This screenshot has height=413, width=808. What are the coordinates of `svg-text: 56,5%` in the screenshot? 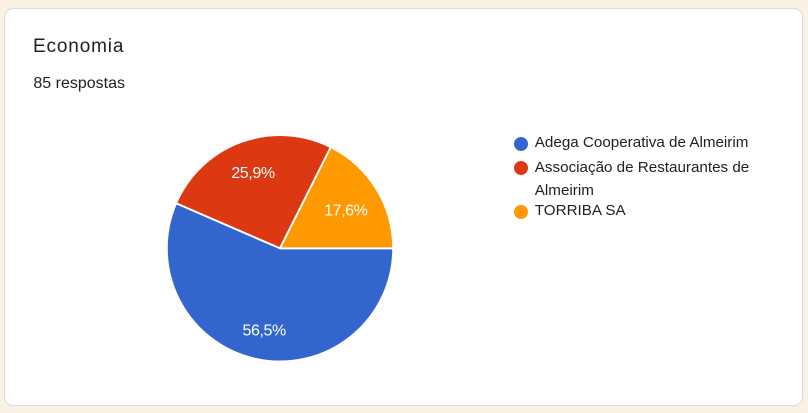 It's located at (265, 331).